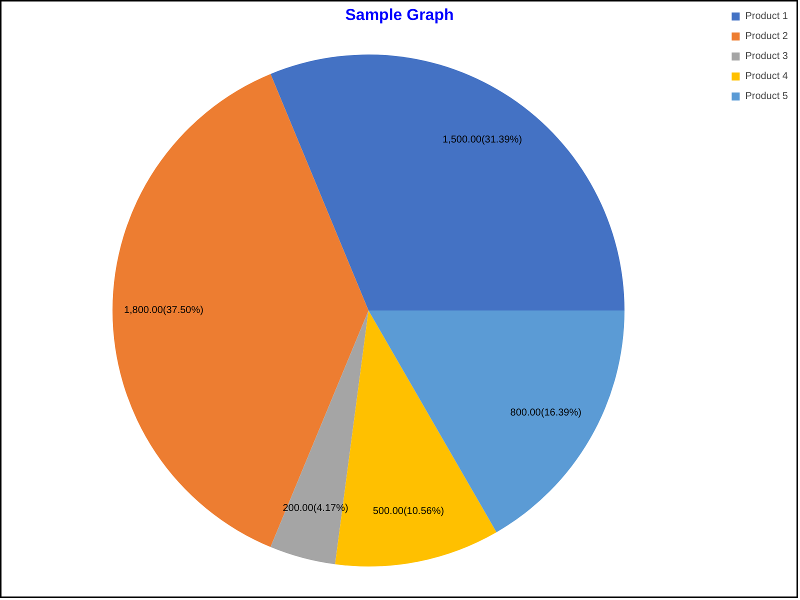 This screenshot has height=600, width=800. What do you see at coordinates (766, 76) in the screenshot?
I see `legend-label: Product 4` at bounding box center [766, 76].